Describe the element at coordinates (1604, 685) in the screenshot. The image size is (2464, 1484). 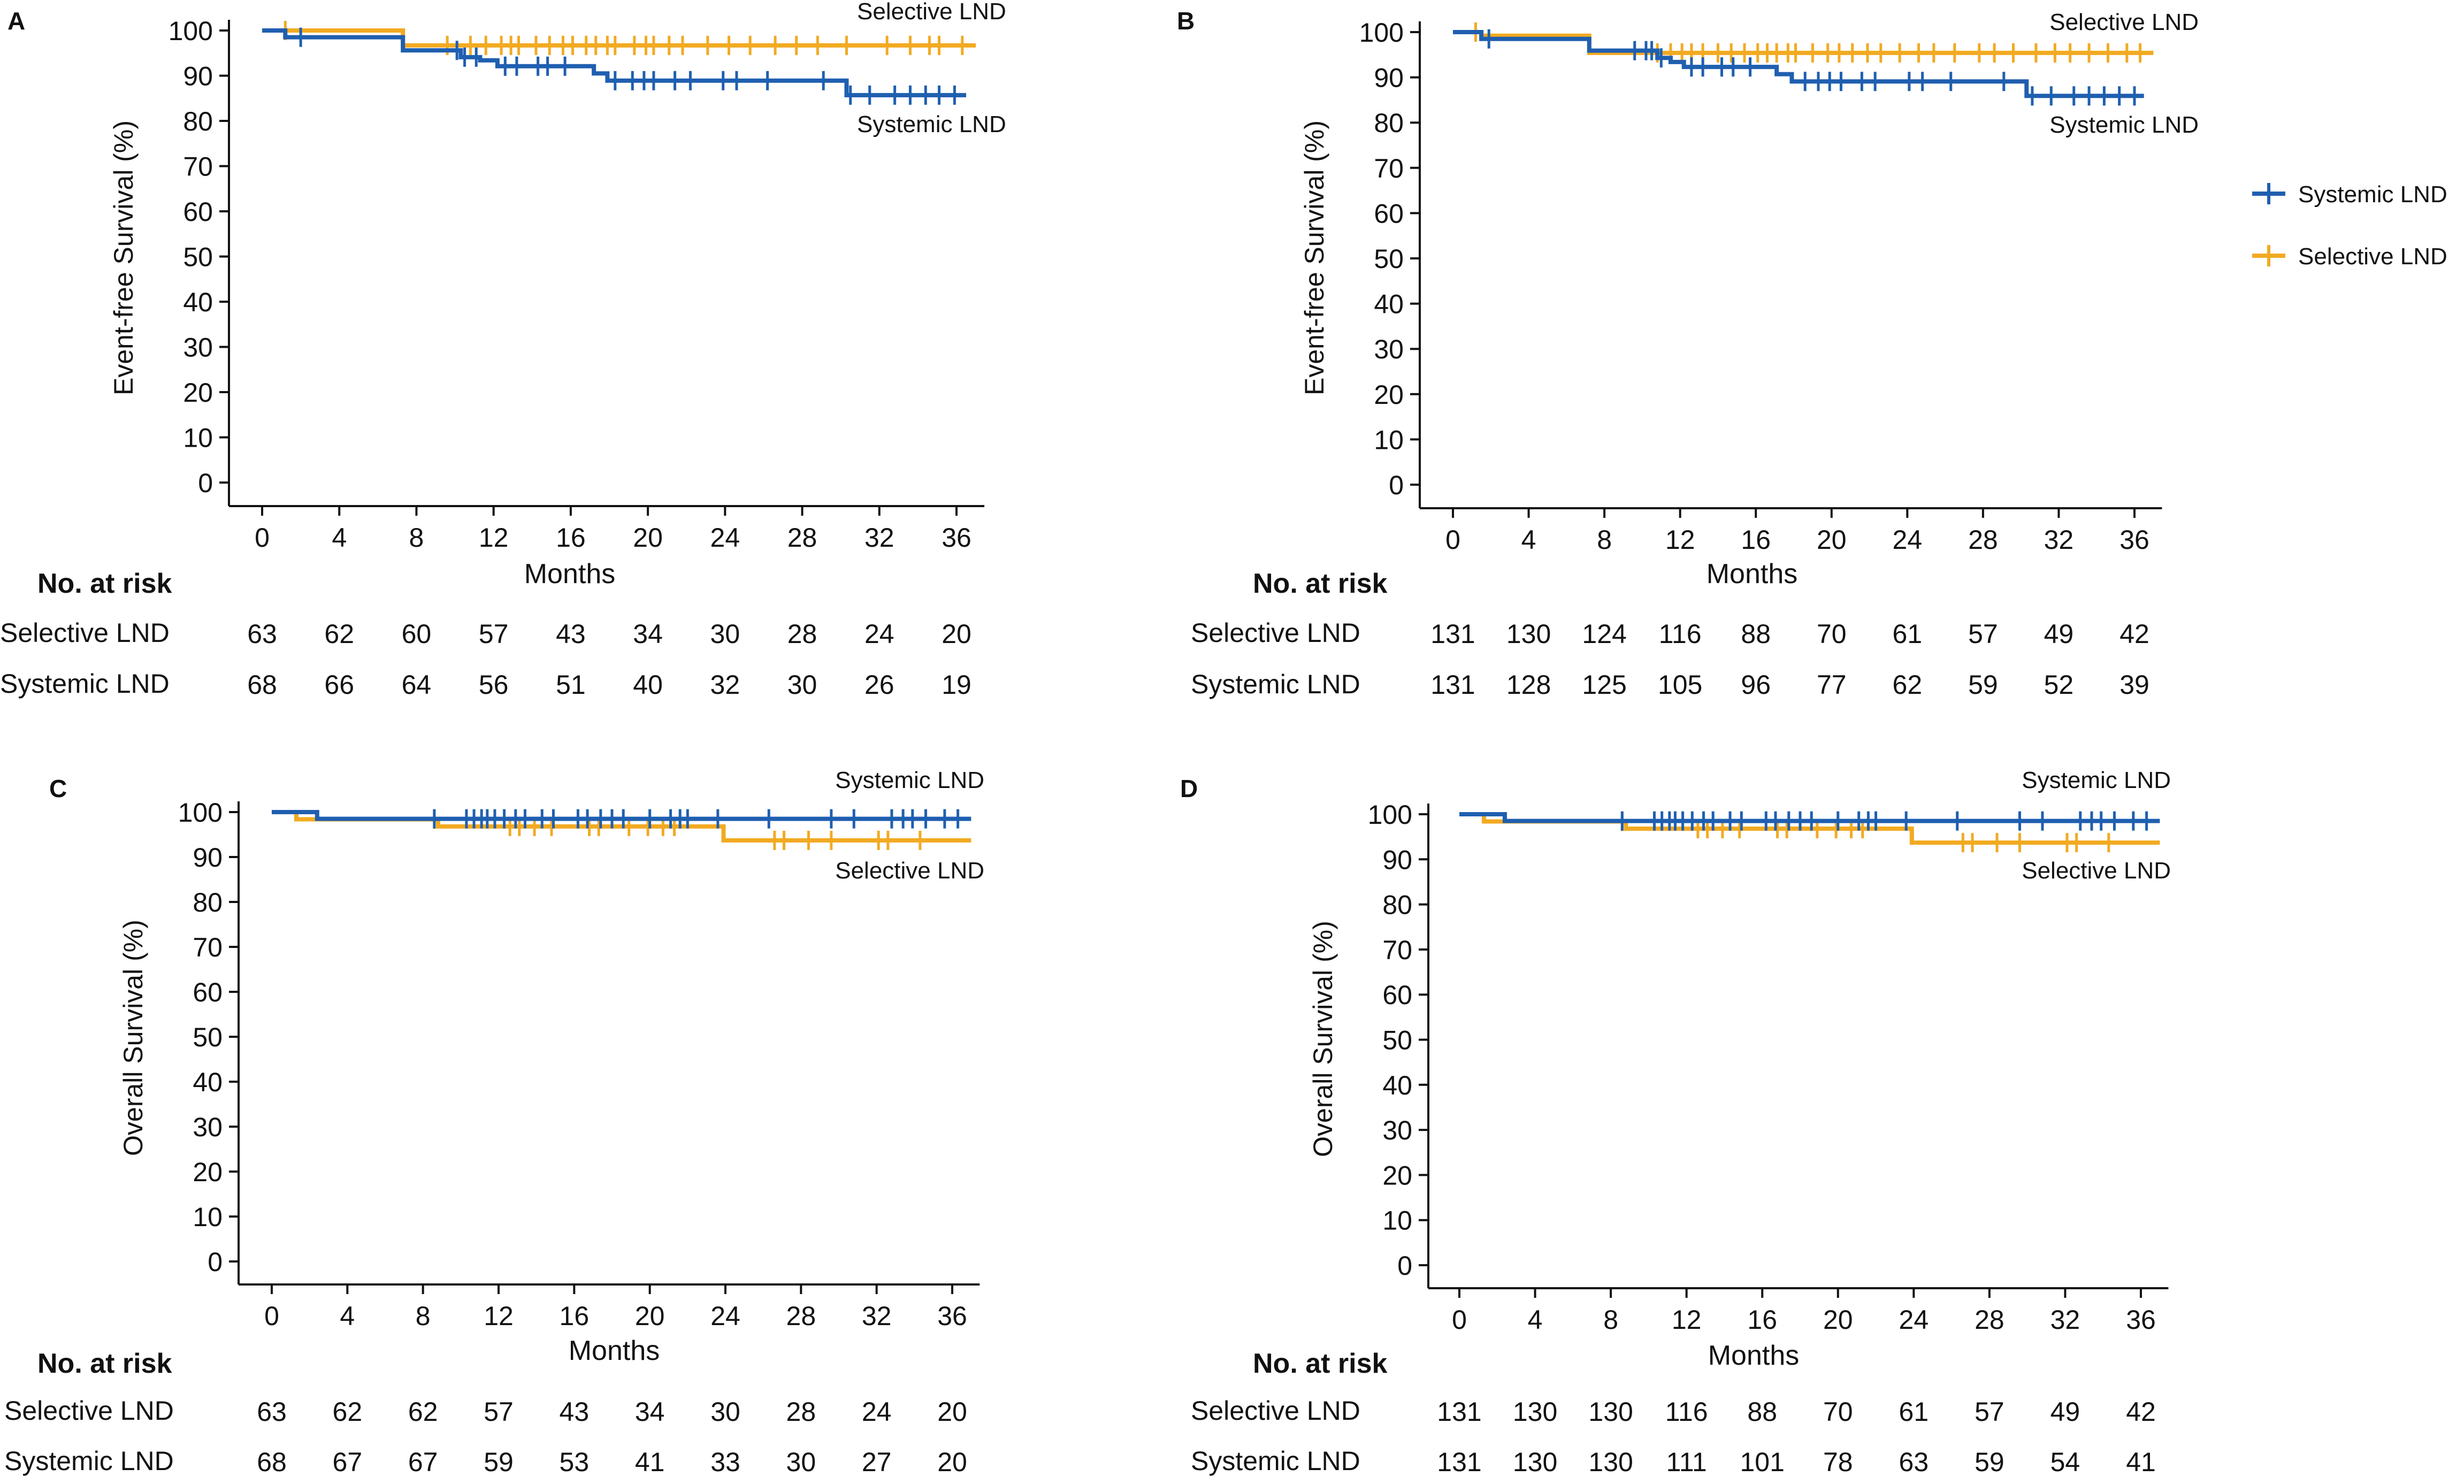
I see `risk-value: 125` at that location.